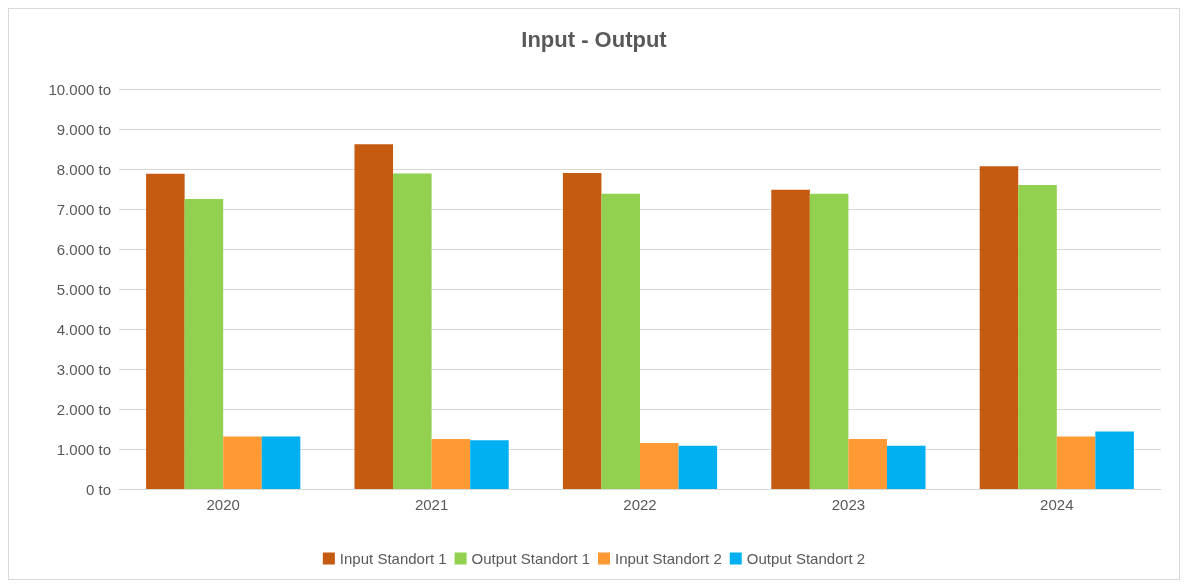 This screenshot has width=1189, height=588. What do you see at coordinates (806, 558) in the screenshot?
I see `legend-label: Output Standort 2` at bounding box center [806, 558].